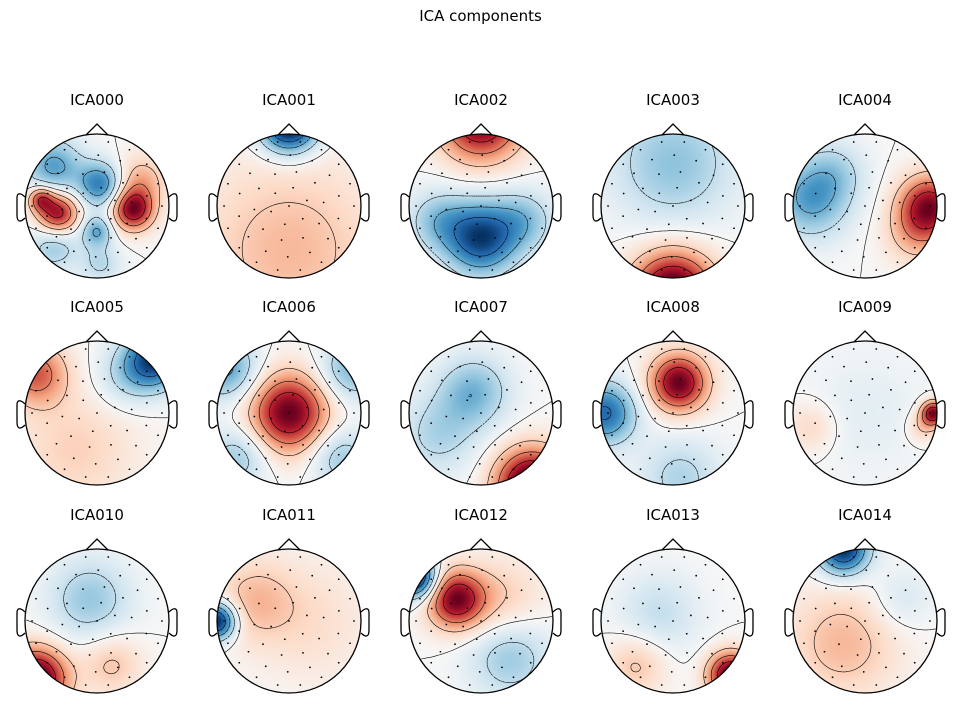 The image size is (961, 705). I want to click on panel-title: ICA007, so click(481, 307).